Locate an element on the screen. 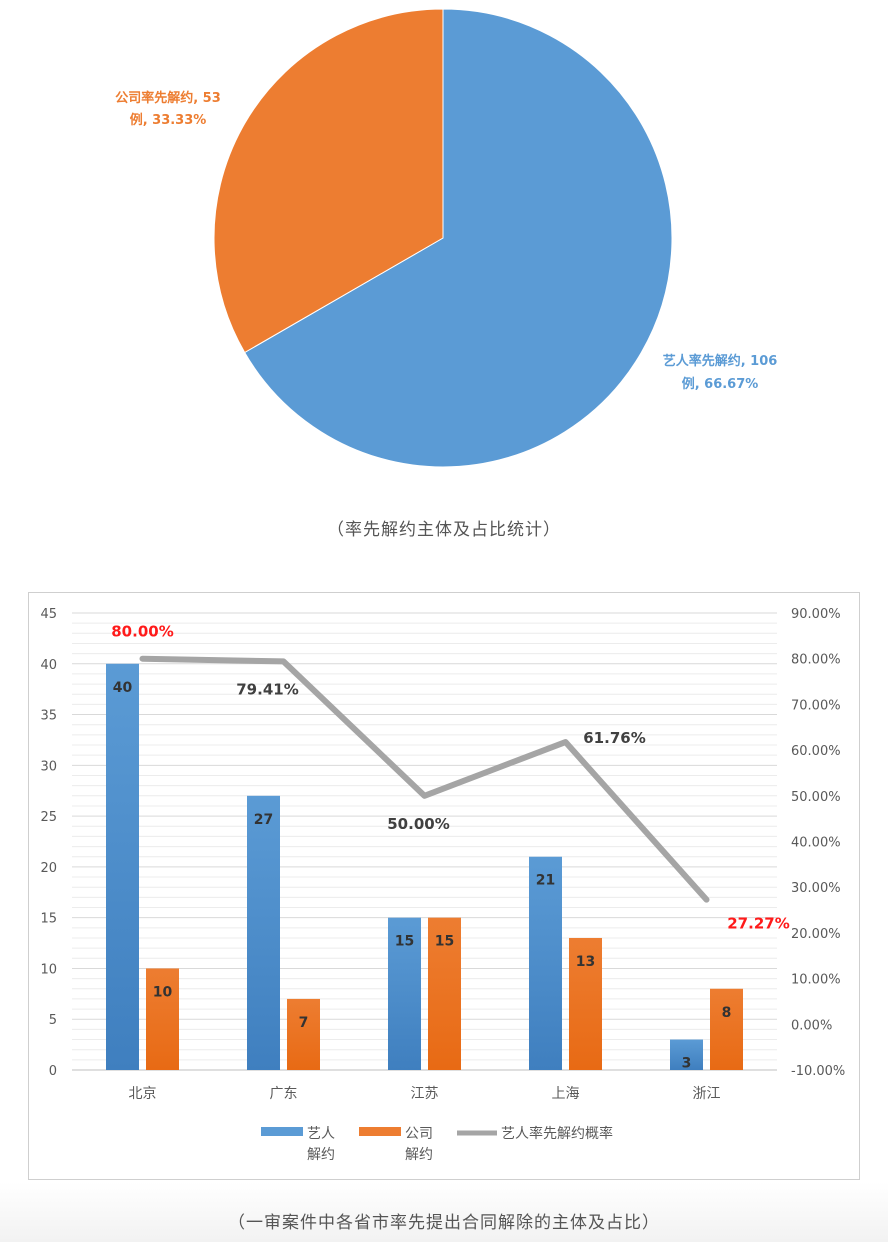 The height and width of the screenshot is (1242, 888). y-left-tick-label: 45 is located at coordinates (48, 614).